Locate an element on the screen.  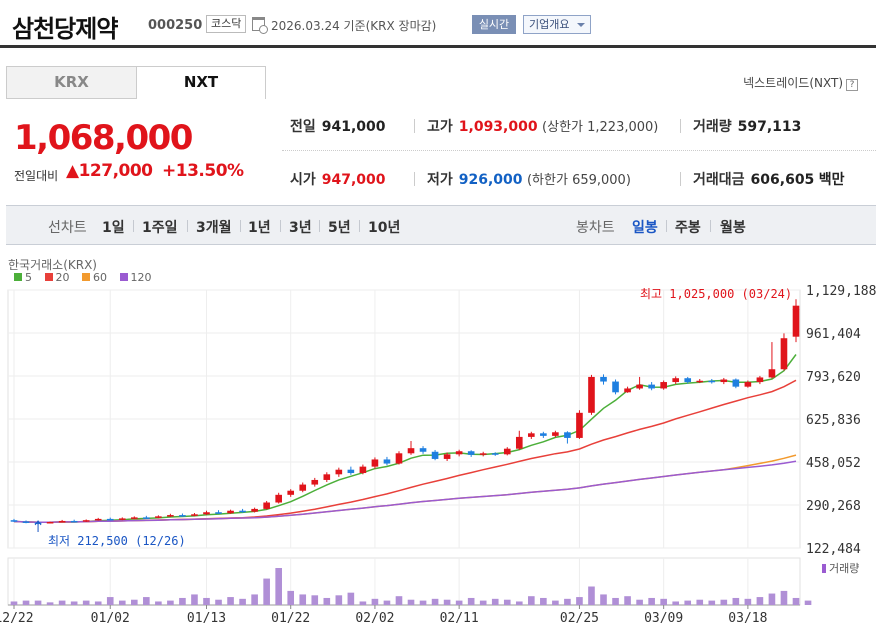
candle-weekly: 주봉 is located at coordinates (688, 228).